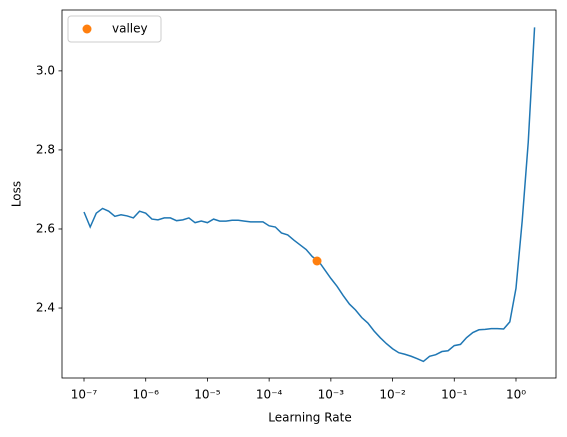 Image resolution: width=567 pixels, height=437 pixels. Describe the element at coordinates (87, 29) in the screenshot. I see `legend-marker` at that location.